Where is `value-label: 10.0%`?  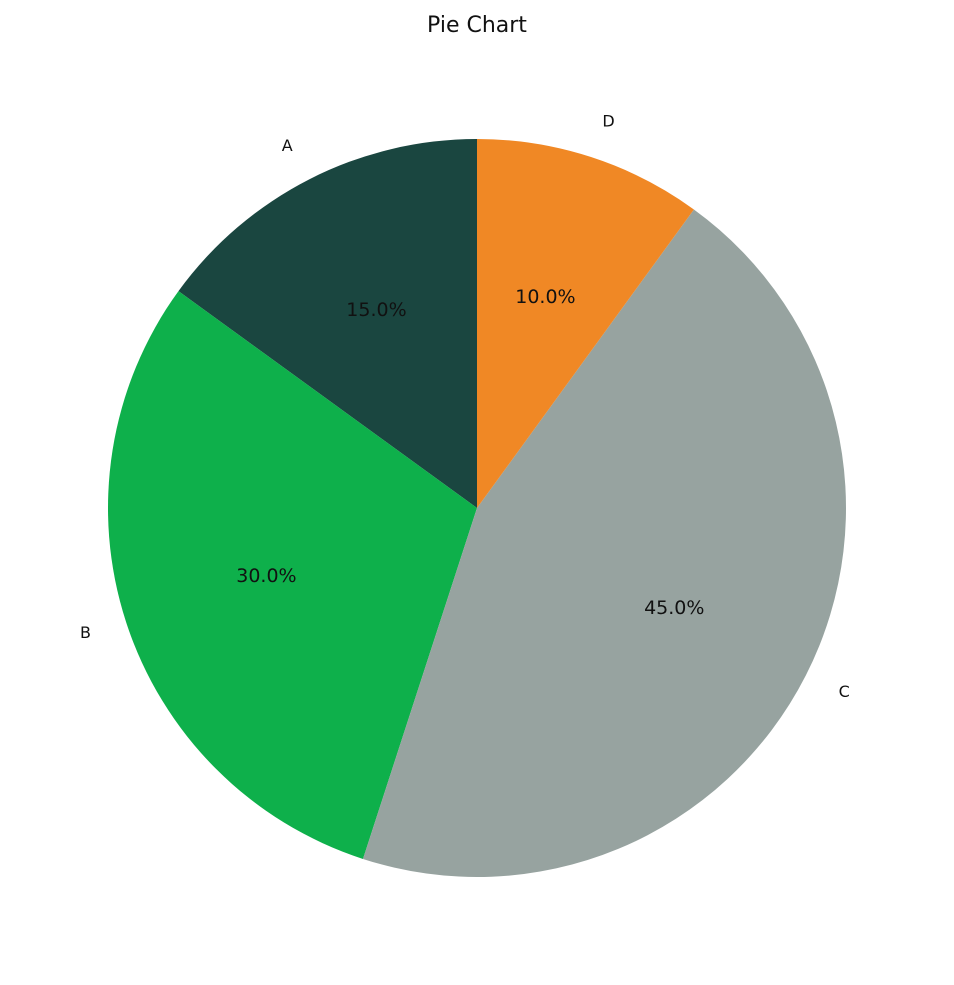
value-label: 10.0% is located at coordinates (545, 297).